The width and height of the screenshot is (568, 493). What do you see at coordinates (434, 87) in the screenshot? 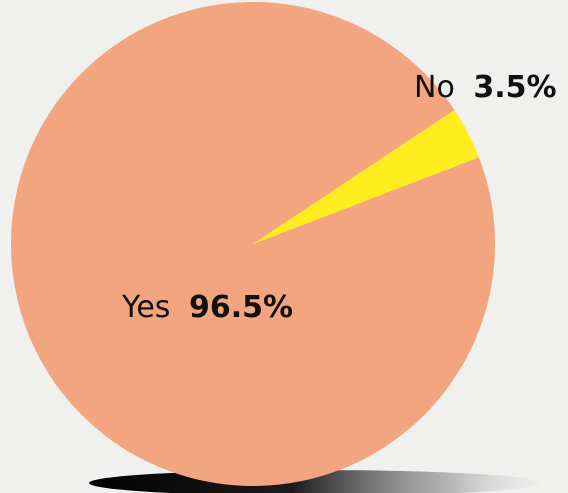
I see `slice-name-no: No` at bounding box center [434, 87].